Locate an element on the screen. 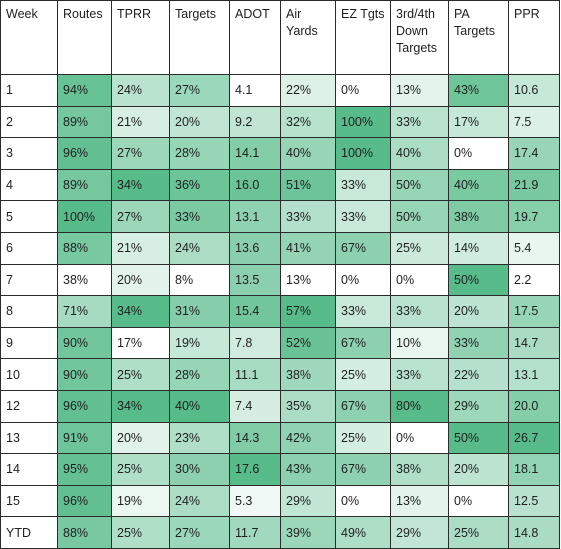  table-row: 3 96% 27% 28% 14.1 40% 100% 40% 0% 17.4 is located at coordinates (280, 153).